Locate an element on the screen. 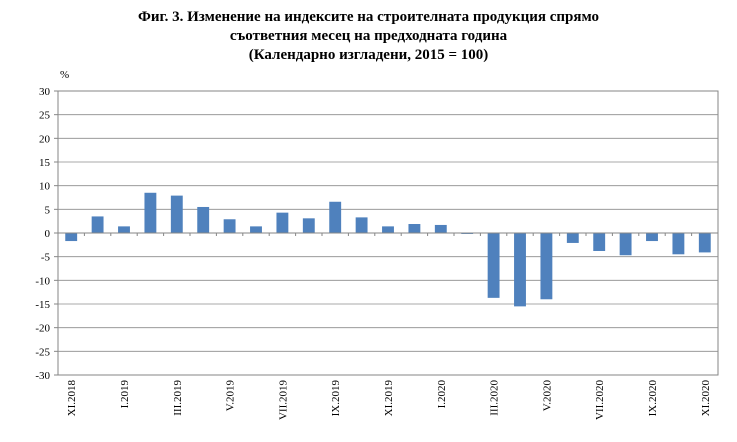 Image resolution: width=737 pixels, height=442 pixels. x-tick-label: III.2020 is located at coordinates (495, 398).